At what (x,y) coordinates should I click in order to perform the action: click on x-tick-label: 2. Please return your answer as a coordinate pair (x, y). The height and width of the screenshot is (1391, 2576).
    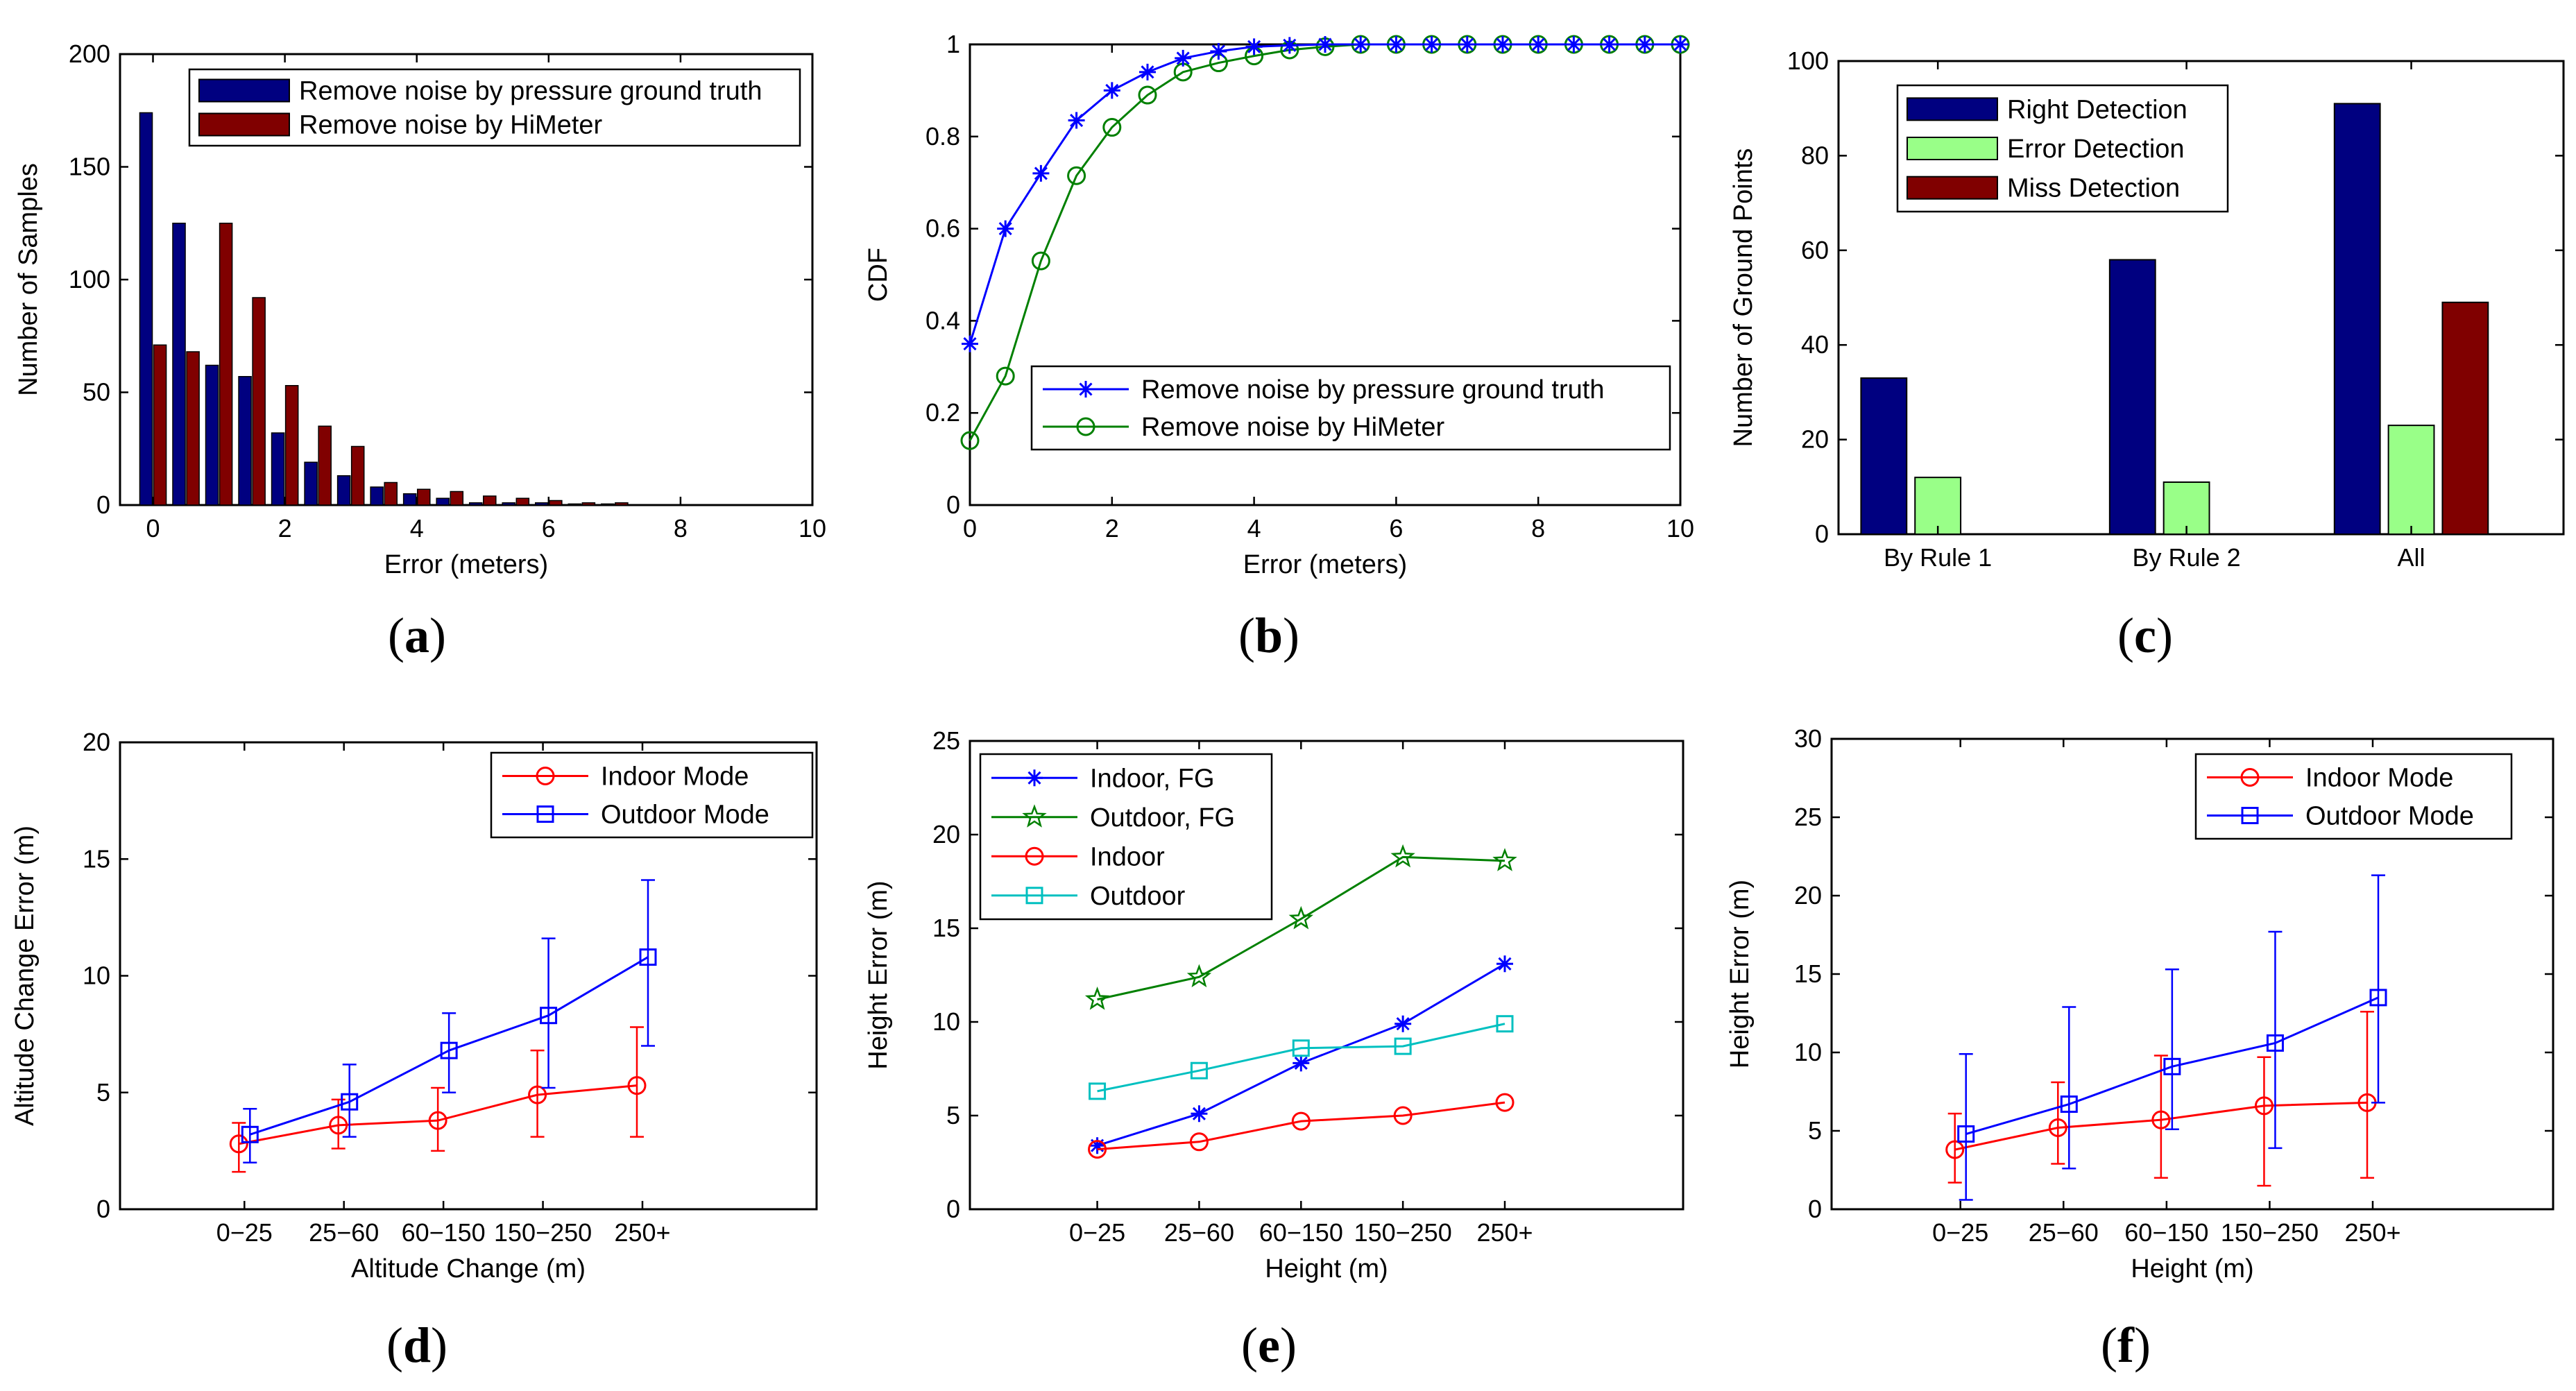
    Looking at the image, I should click on (1112, 528).